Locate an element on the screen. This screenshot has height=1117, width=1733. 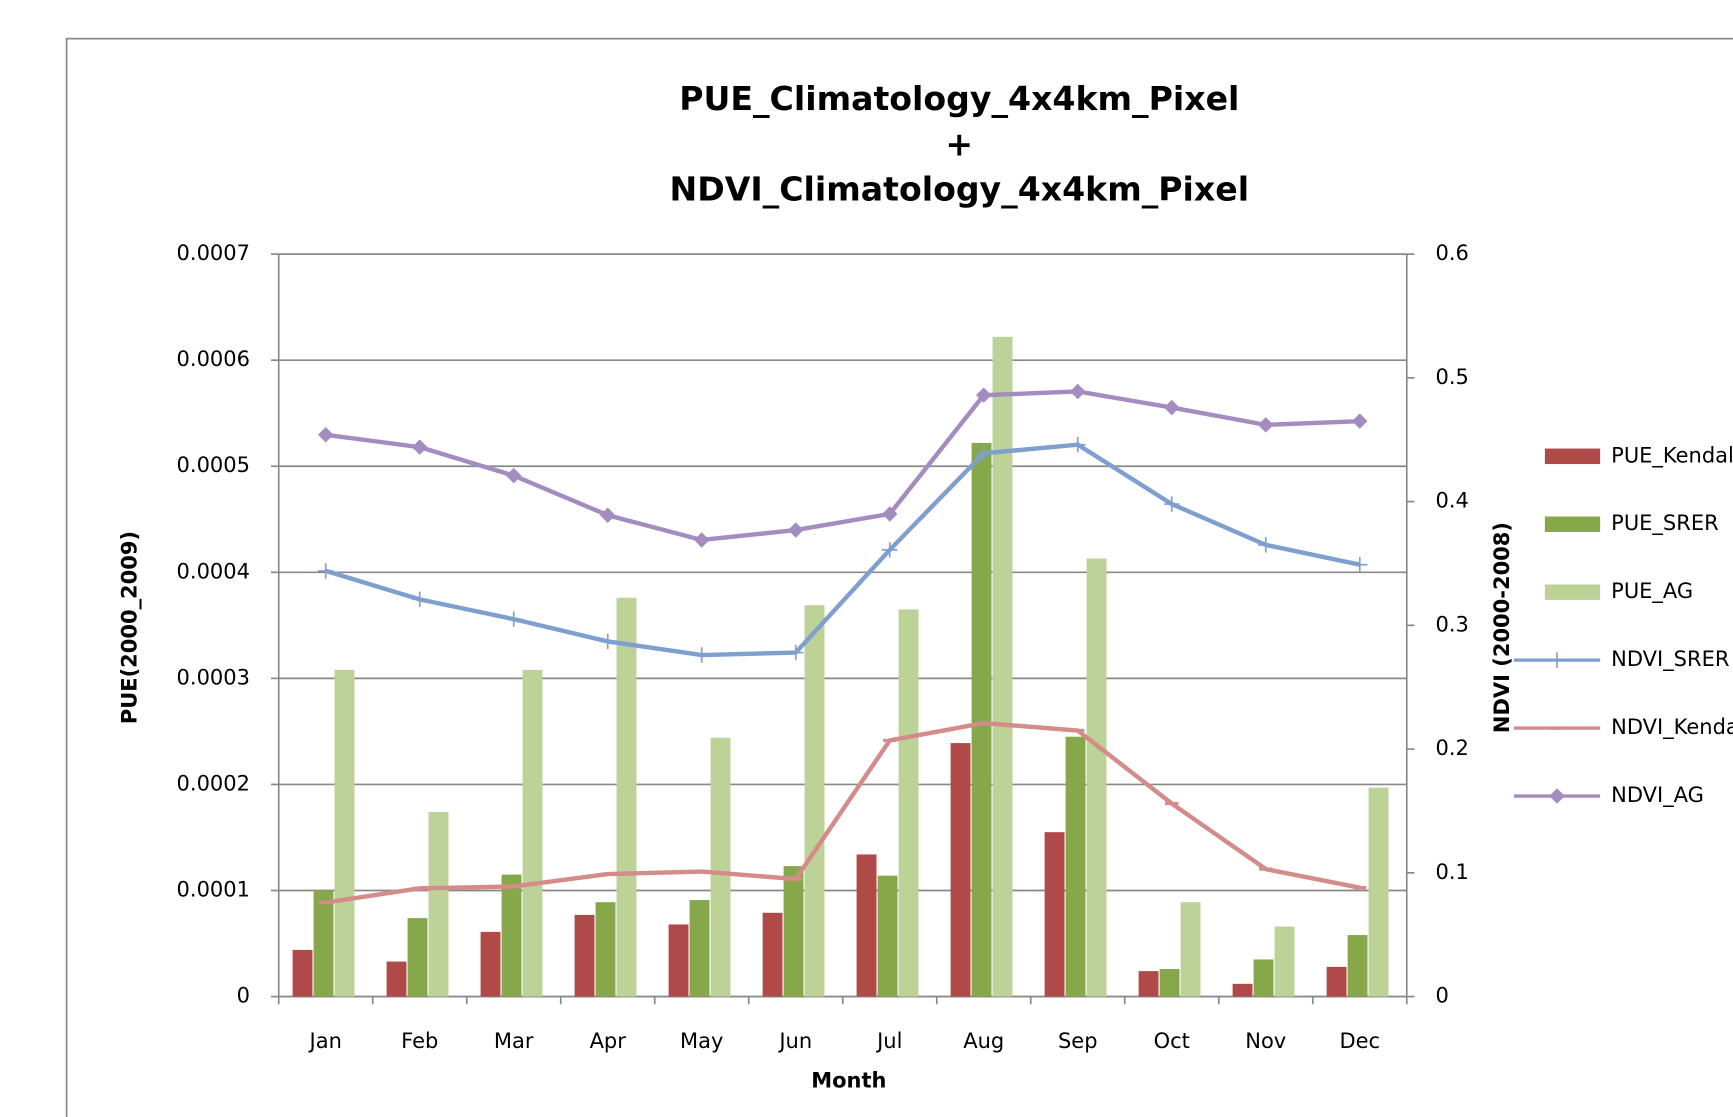
y2-tick-label: 0.6 is located at coordinates (1451, 253).